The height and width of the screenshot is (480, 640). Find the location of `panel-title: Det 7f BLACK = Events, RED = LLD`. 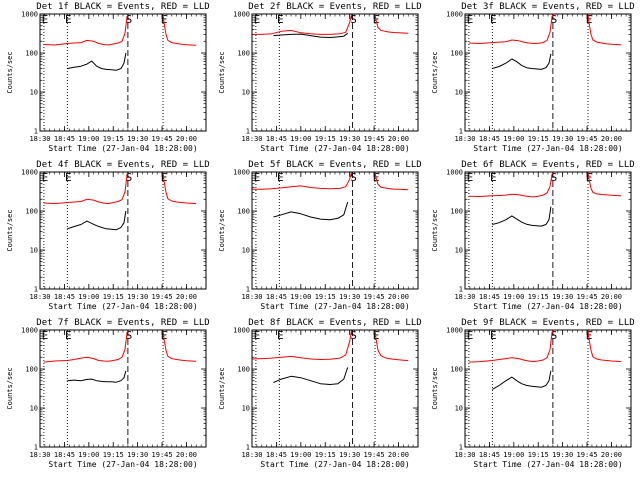

panel-title: Det 7f BLACK = Events, RED = LLD is located at coordinates (122, 323).